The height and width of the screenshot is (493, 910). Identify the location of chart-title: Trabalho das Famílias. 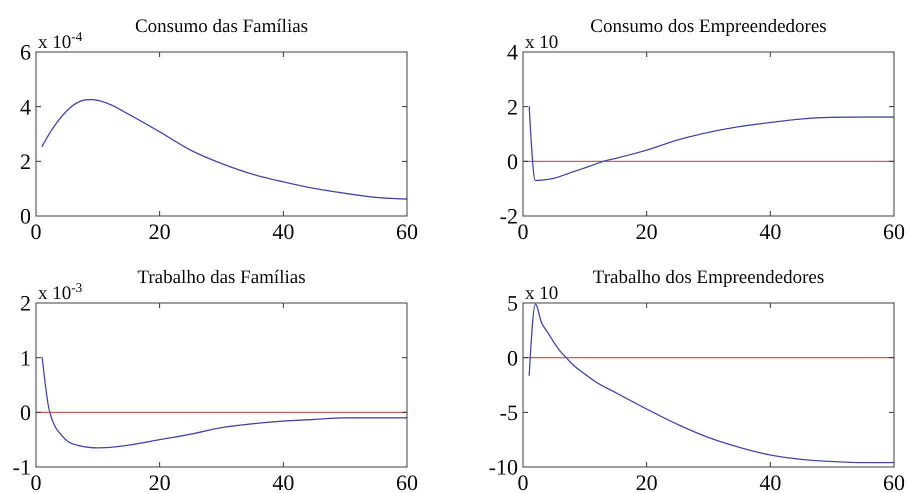
(221, 277).